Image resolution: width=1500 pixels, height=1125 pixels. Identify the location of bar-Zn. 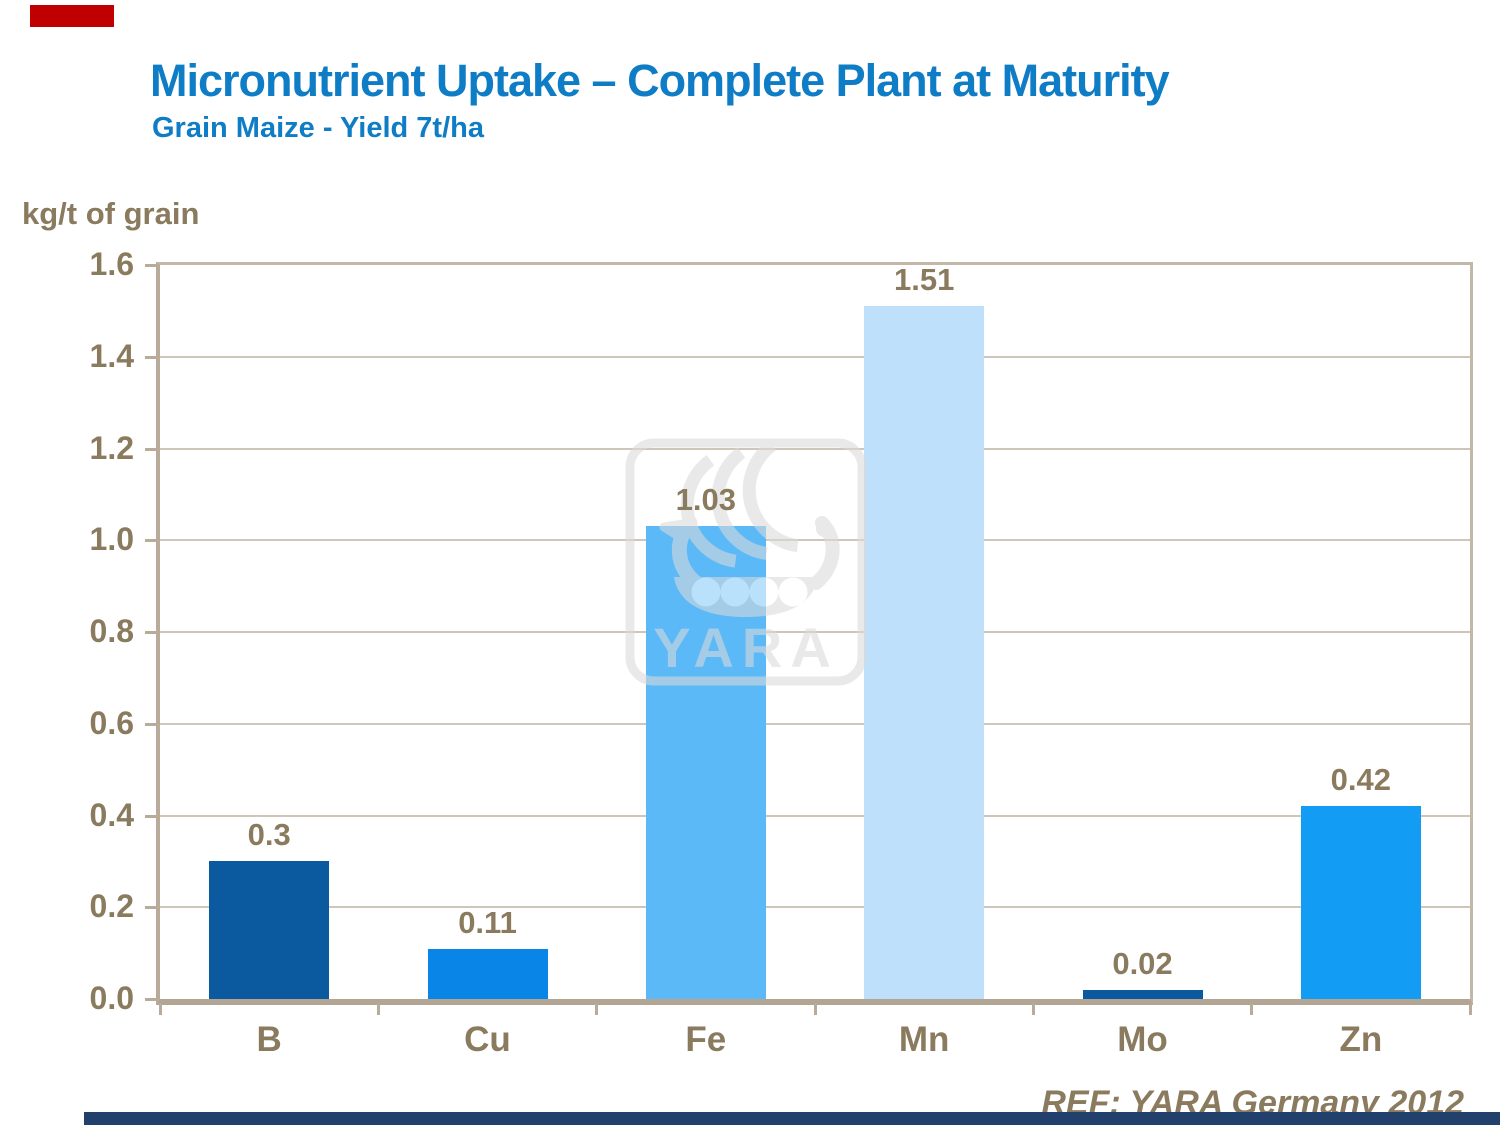
(1360, 902).